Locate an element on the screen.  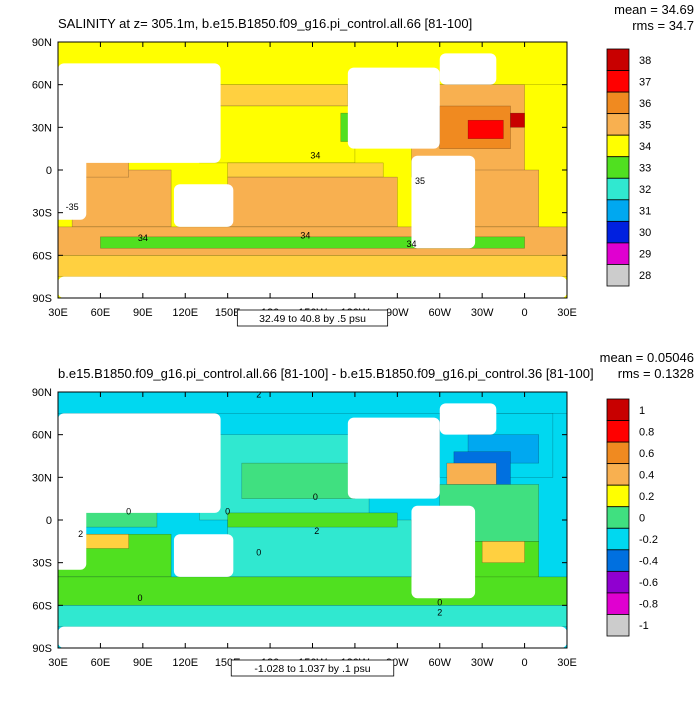
colorbar-label: 32 is located at coordinates (645, 190).